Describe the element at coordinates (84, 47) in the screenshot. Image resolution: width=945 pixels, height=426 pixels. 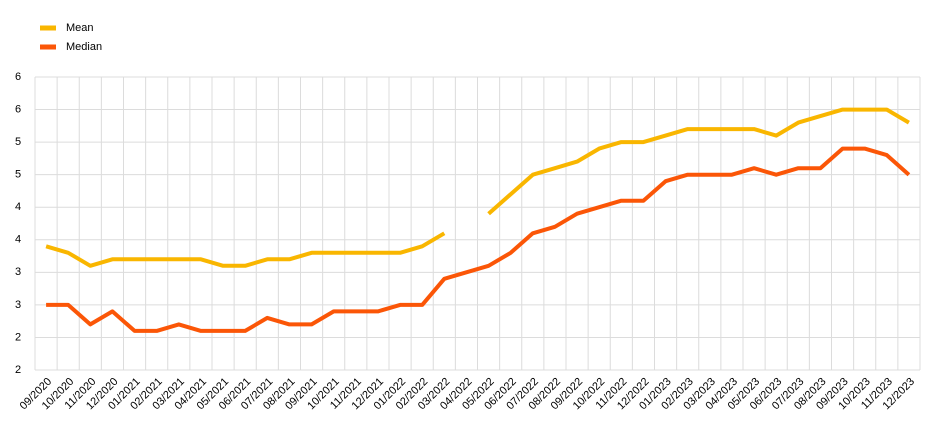
I see `legend-label: Median` at that location.